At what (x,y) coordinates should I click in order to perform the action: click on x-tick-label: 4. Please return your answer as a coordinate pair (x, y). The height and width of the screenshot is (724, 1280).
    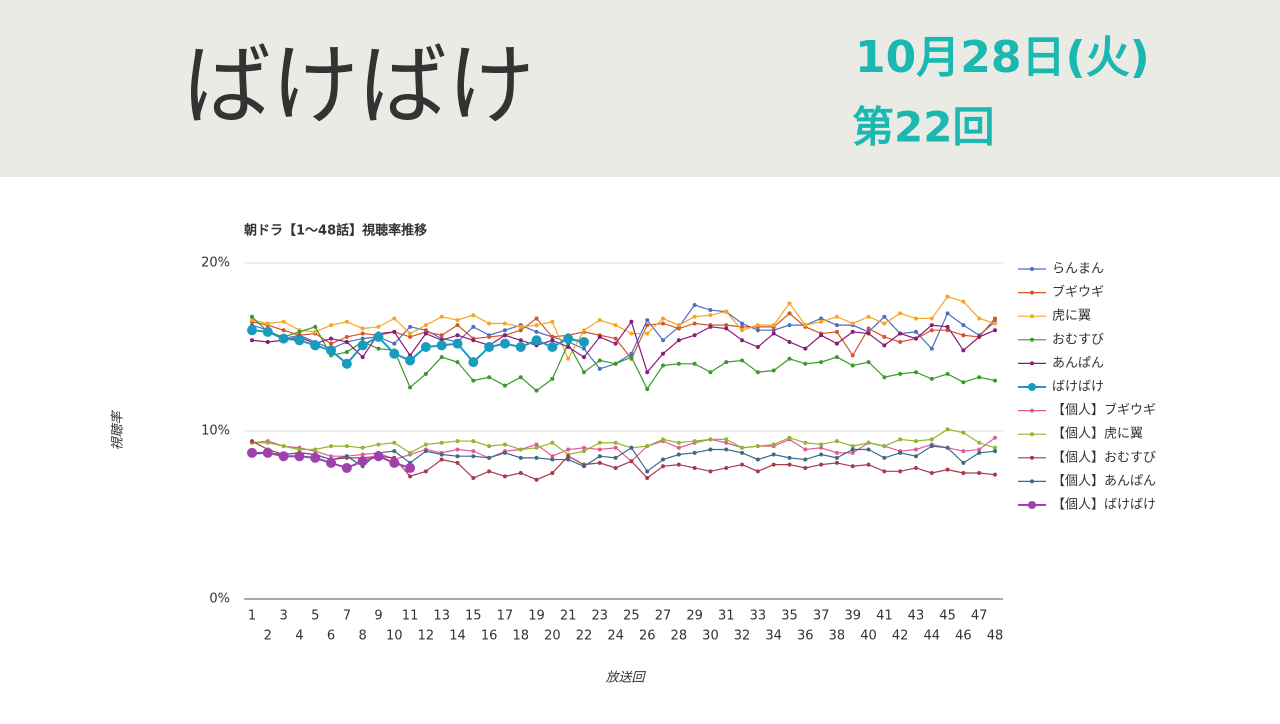
    Looking at the image, I should click on (299, 636).